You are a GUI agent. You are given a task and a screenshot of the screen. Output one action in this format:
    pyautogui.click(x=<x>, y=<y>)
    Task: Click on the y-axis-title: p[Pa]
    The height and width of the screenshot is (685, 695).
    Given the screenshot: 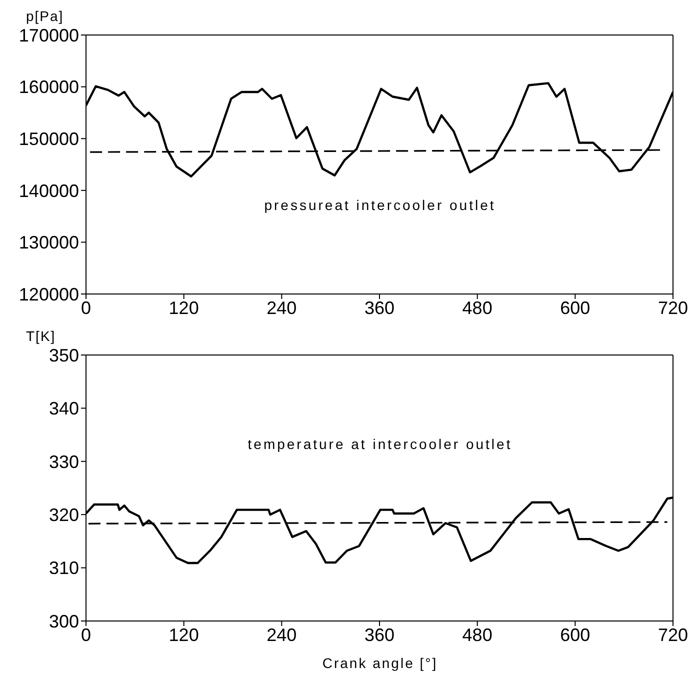 What is the action you would take?
    pyautogui.click(x=45, y=16)
    